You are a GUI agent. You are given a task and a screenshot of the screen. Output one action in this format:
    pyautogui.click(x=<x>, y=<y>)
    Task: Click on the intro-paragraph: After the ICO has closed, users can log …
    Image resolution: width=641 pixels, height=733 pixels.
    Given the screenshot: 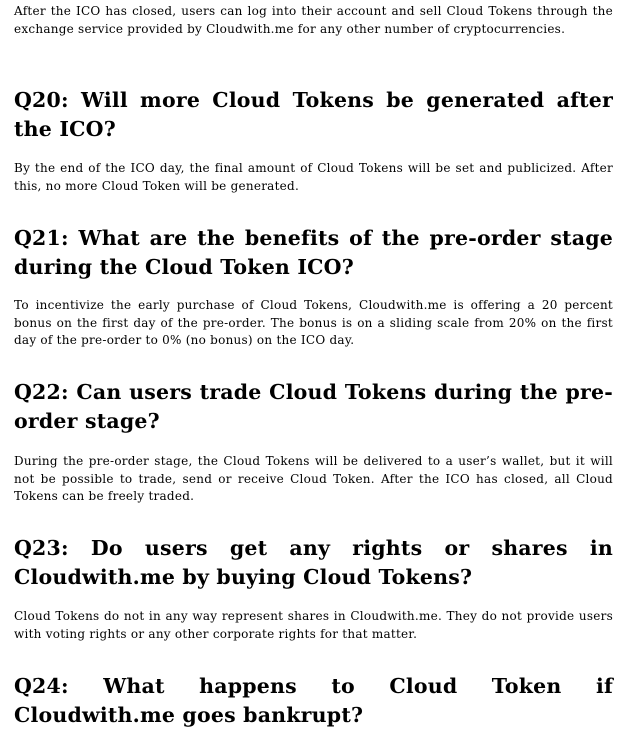 What is the action you would take?
    pyautogui.click(x=313, y=20)
    